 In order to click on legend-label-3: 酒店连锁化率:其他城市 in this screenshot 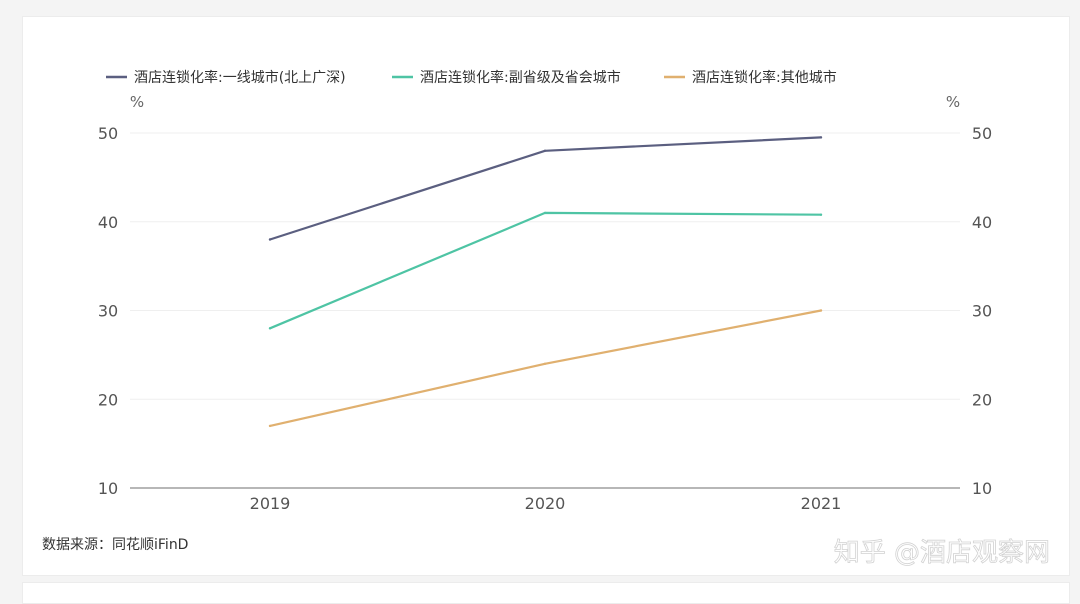, I will do `click(764, 77)`.